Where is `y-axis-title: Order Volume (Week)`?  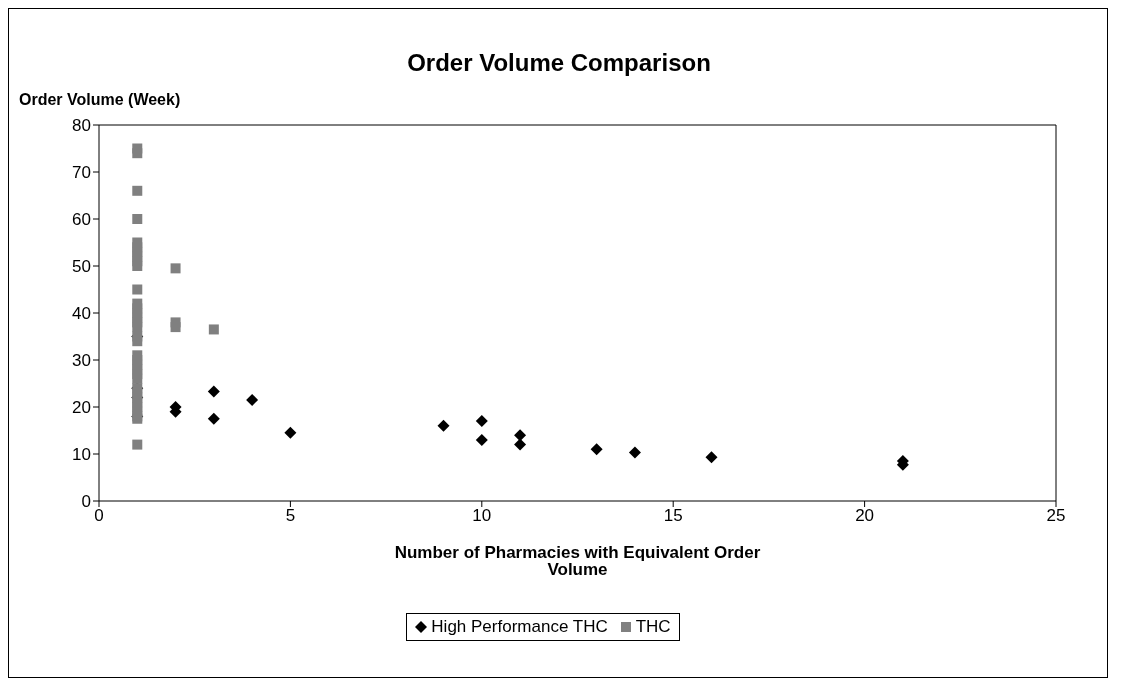
y-axis-title: Order Volume (Week) is located at coordinates (100, 100).